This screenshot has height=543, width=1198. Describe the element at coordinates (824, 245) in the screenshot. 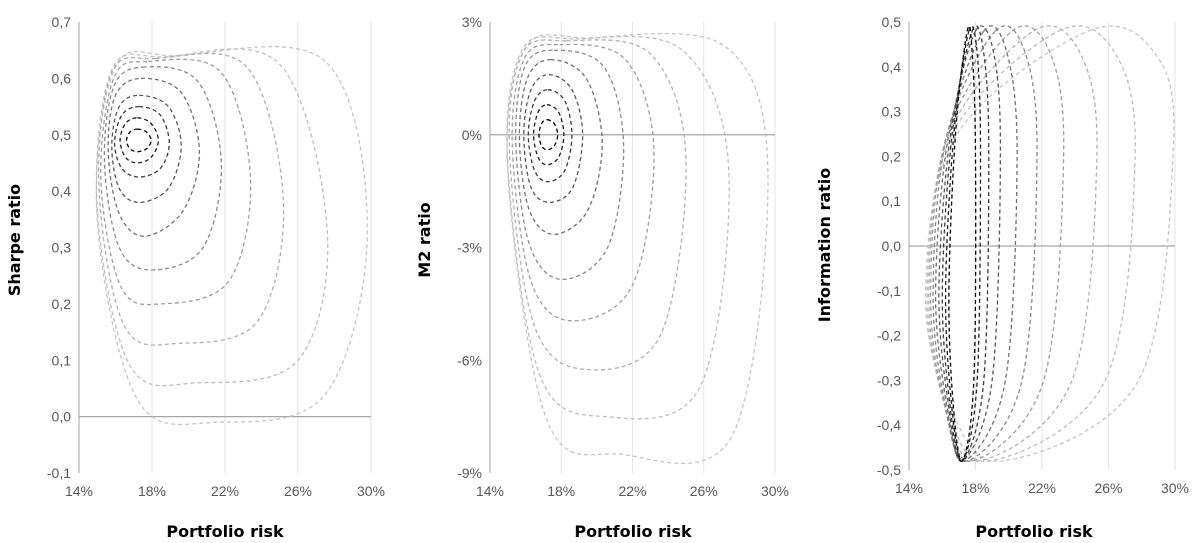

I see `information-y-axis-title: Information ratio` at that location.